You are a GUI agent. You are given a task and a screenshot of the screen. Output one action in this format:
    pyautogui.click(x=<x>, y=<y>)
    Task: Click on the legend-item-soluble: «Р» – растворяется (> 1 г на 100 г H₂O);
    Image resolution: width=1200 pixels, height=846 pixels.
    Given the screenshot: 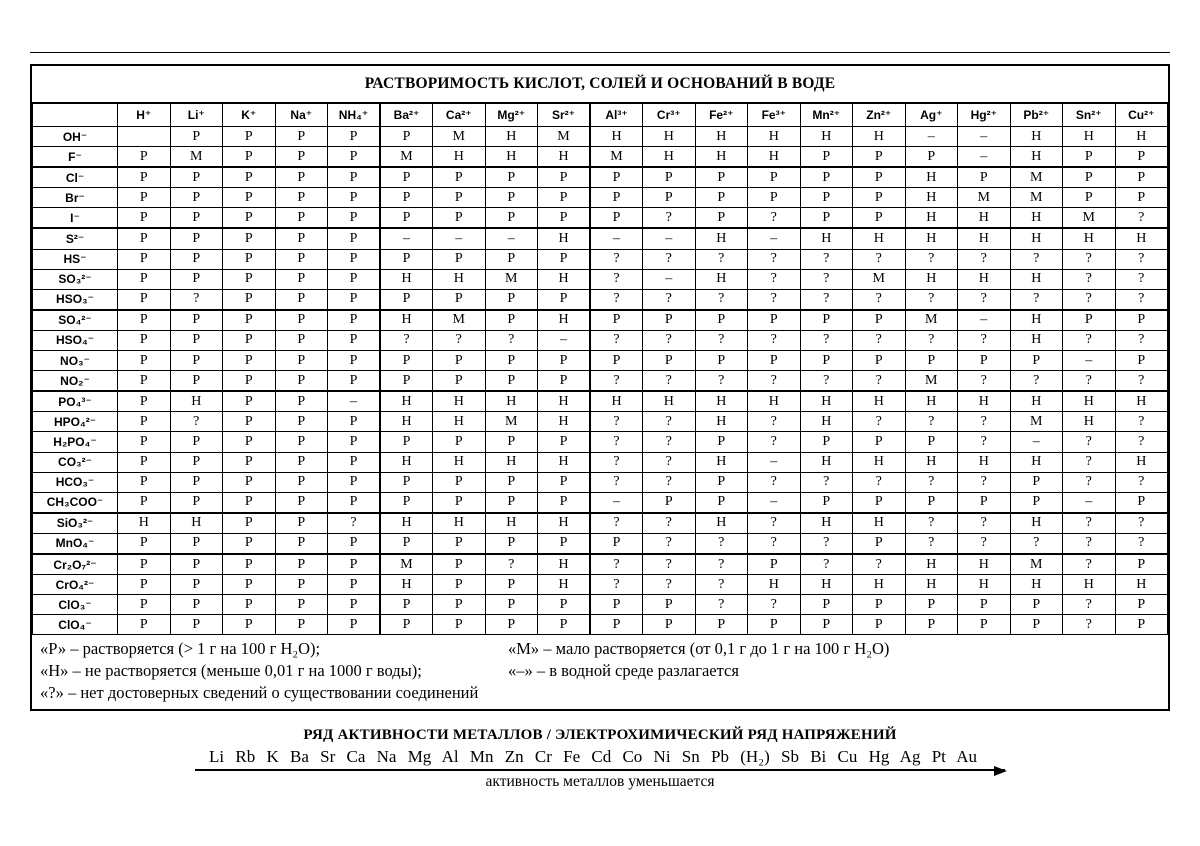 What is the action you would take?
    pyautogui.click(x=180, y=649)
    